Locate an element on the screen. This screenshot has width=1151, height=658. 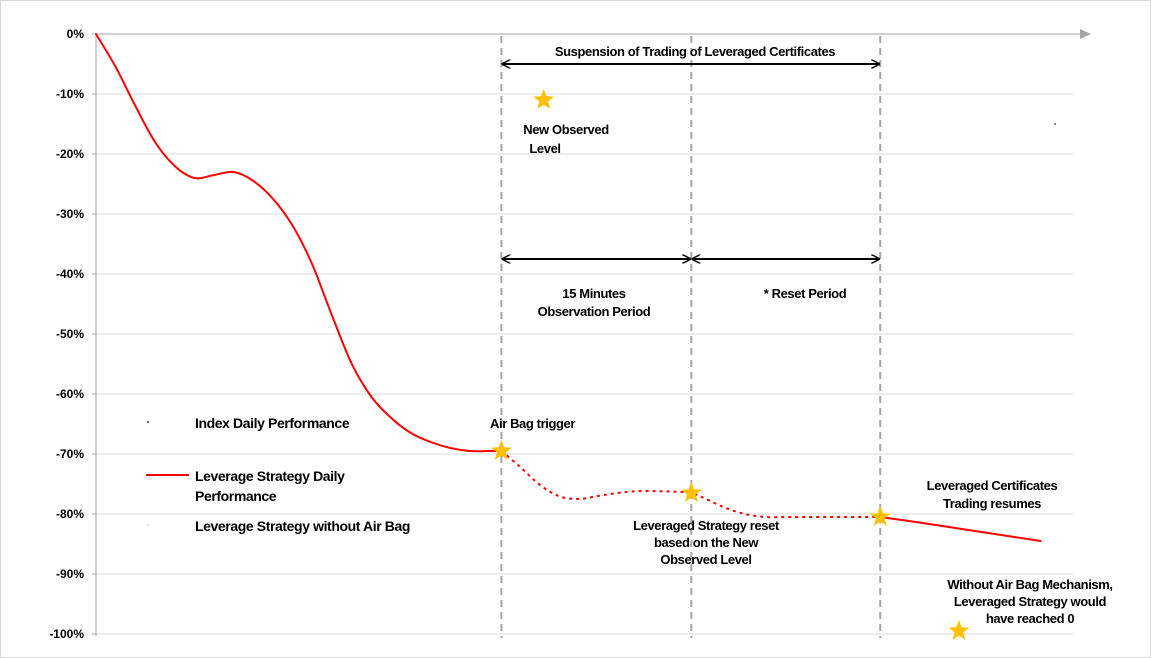
reset-strategy-label-3: Observed Level is located at coordinates (705, 559).